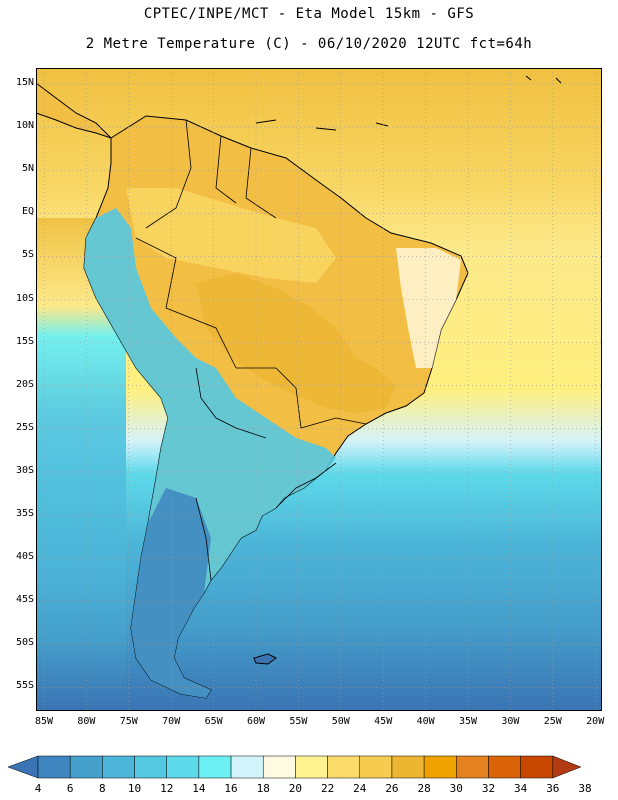  Describe the element at coordinates (24, 600) in the screenshot. I see `latitude-label: 45S` at that location.